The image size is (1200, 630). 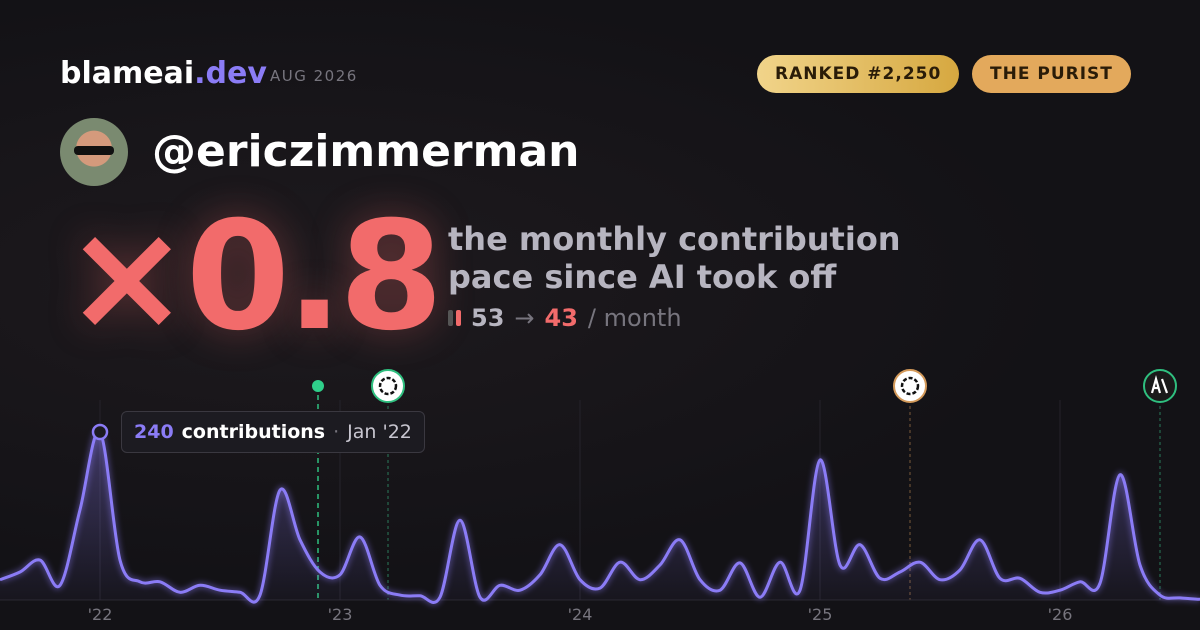 What do you see at coordinates (318, 386) in the screenshot?
I see `event-dot` at bounding box center [318, 386].